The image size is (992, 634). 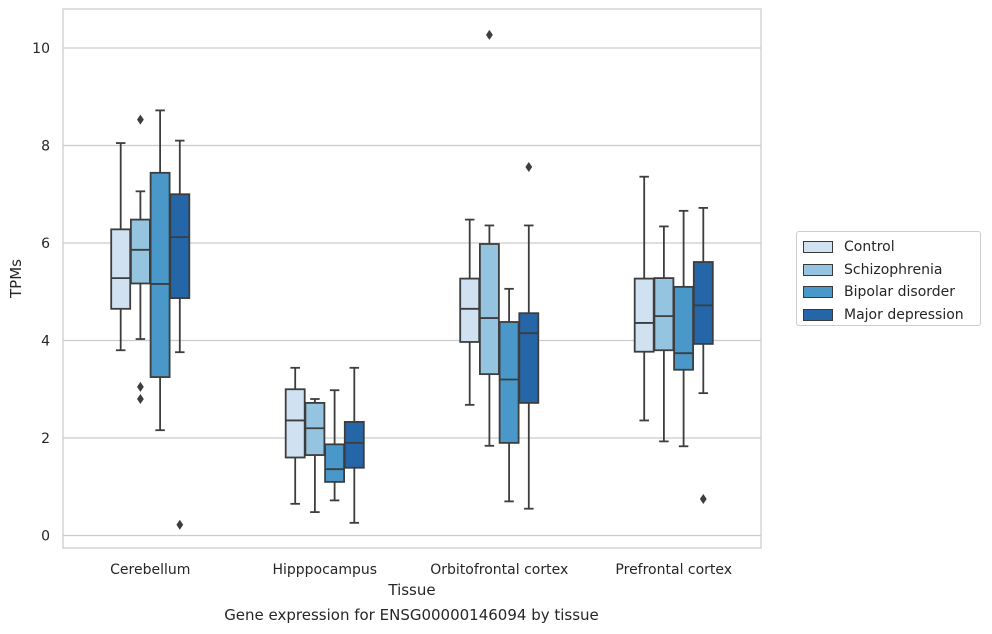 I want to click on y-tick-label: 4, so click(x=45, y=342).